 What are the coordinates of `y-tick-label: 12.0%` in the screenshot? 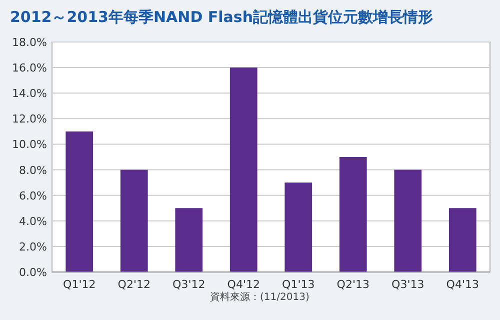 It's located at (29, 119).